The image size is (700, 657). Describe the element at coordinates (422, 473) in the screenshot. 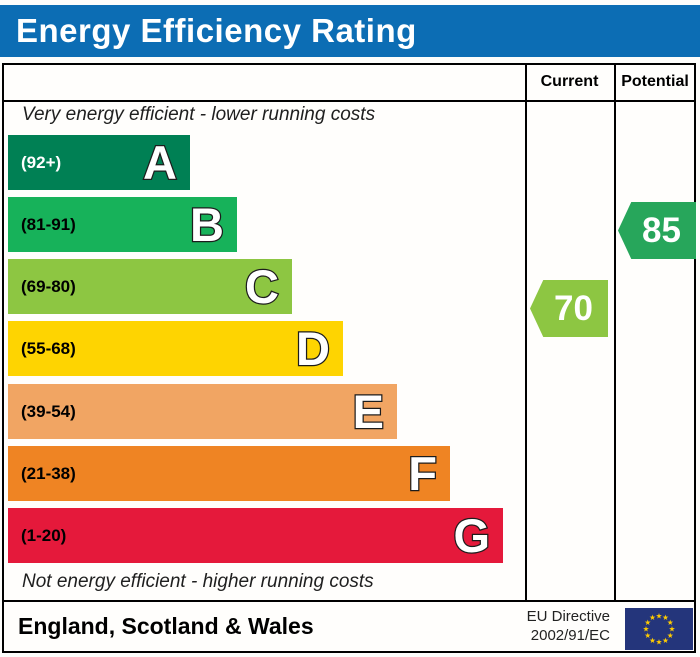

I see `band-f-letter: F` at that location.